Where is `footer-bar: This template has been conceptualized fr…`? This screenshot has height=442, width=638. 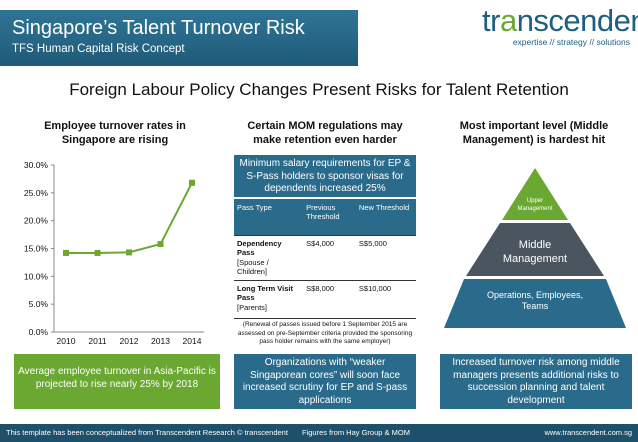
footer-bar: This template has been conceptualized fr… is located at coordinates (319, 433).